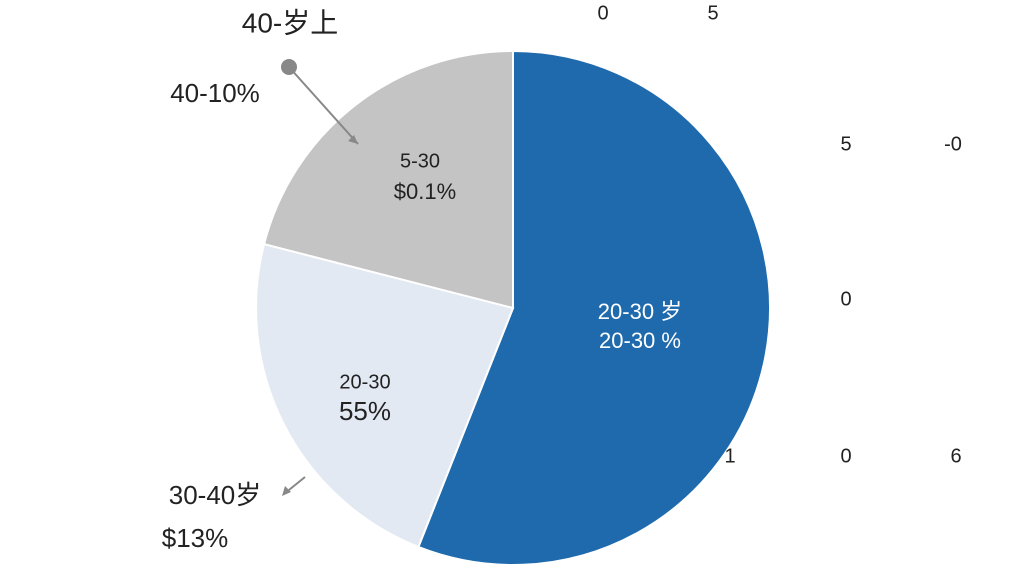 The image size is (1024, 576). Describe the element at coordinates (955, 456) in the screenshot. I see `annotation: 6` at that location.